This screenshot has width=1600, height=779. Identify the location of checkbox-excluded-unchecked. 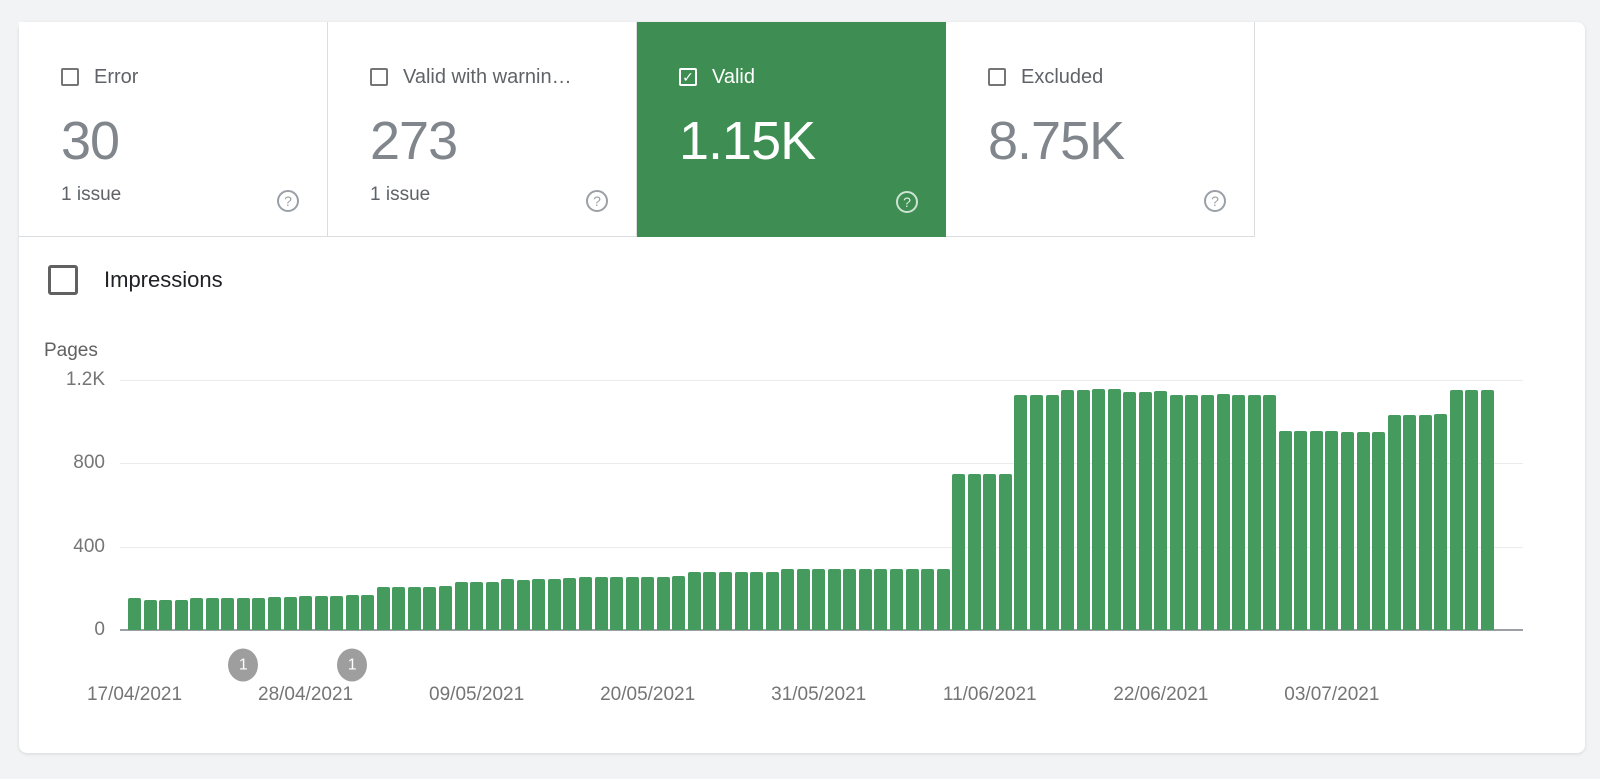
(997, 77).